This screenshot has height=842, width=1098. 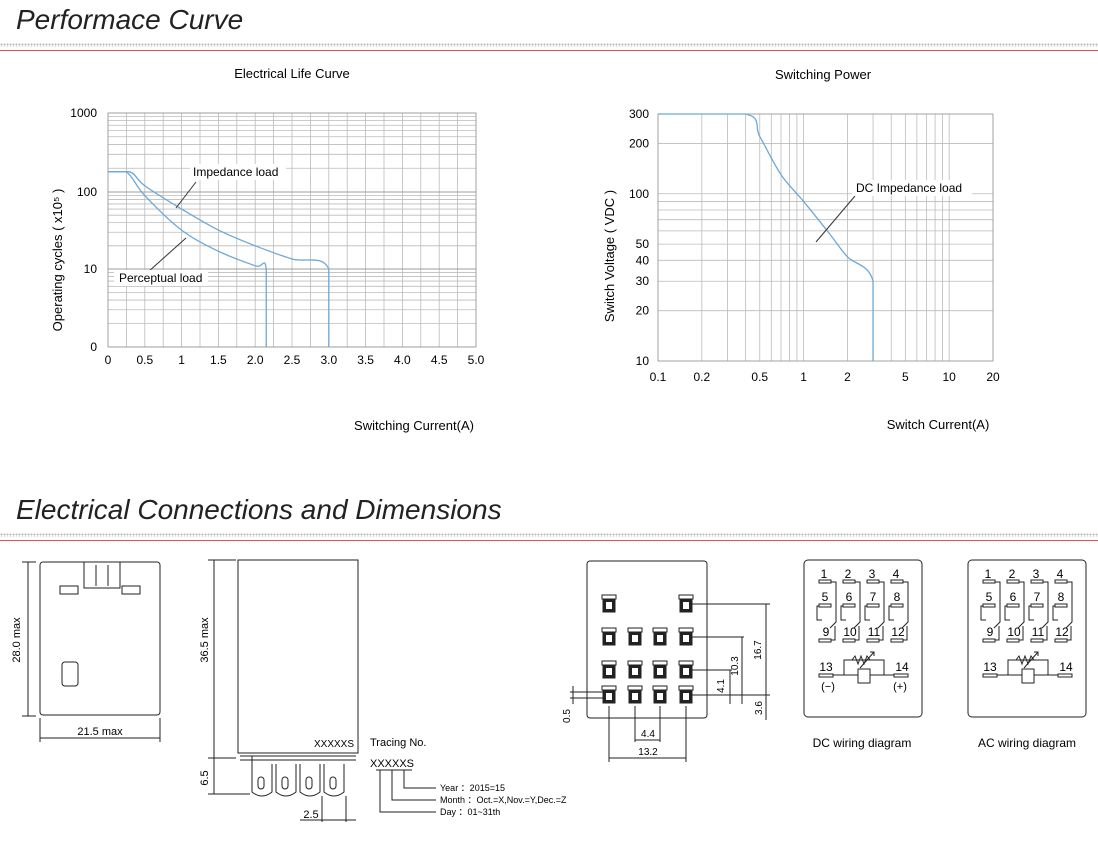 I want to click on terminal-label: 11, so click(x=1038, y=632).